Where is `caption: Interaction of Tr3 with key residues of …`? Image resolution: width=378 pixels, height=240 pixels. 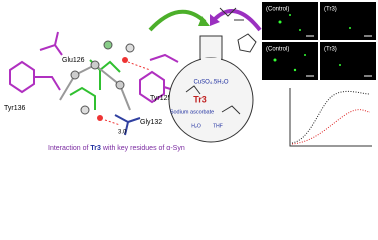 caption: Interaction of Tr3 with key residues of … is located at coordinates (116, 148).